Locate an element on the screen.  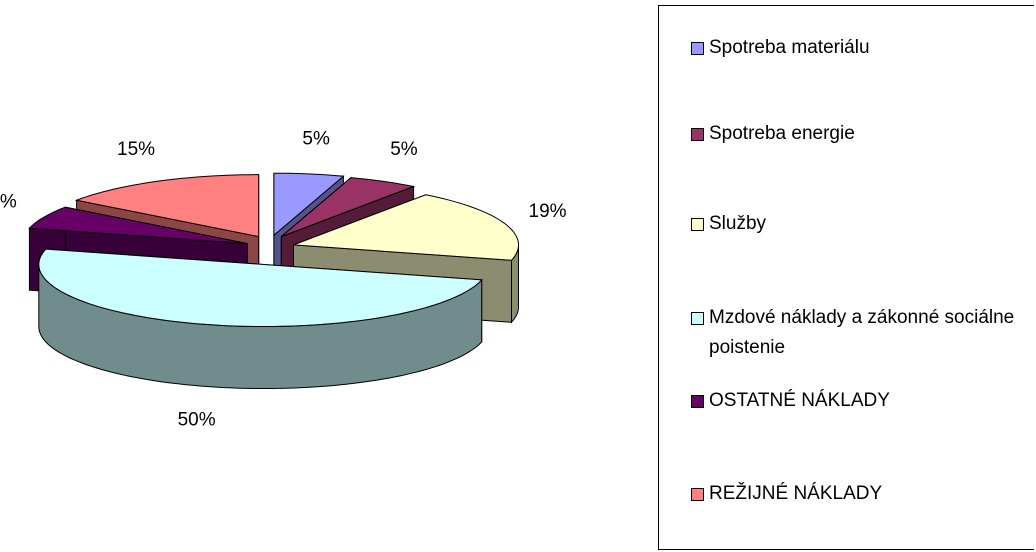
legend-label: REŽIJNÉ NÁKLADY is located at coordinates (796, 493).